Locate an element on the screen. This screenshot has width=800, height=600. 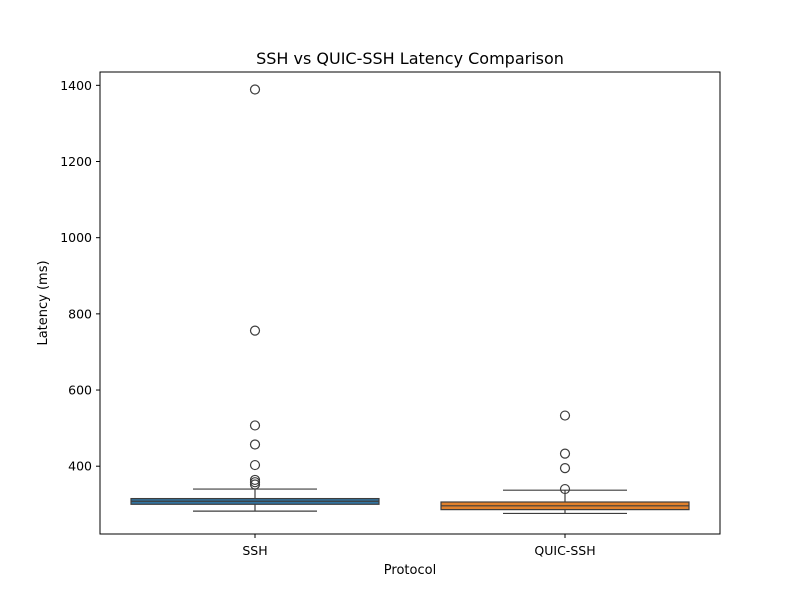
x-tick-label: SSH is located at coordinates (254, 550).